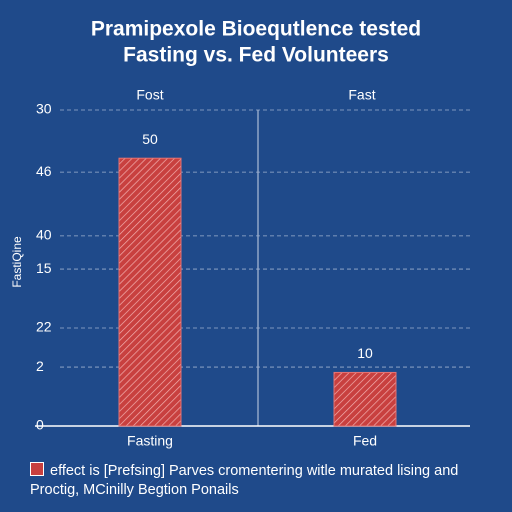  What do you see at coordinates (361, 95) in the screenshot?
I see `annotation: Fast` at bounding box center [361, 95].